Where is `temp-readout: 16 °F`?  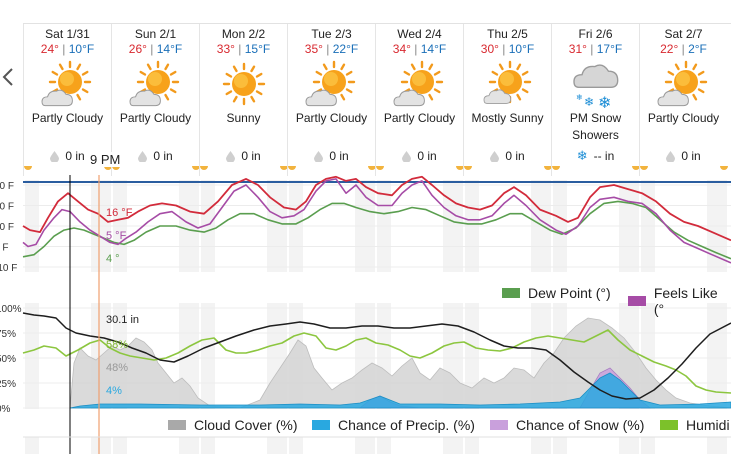
temp-readout: 16 °F is located at coordinates (119, 213).